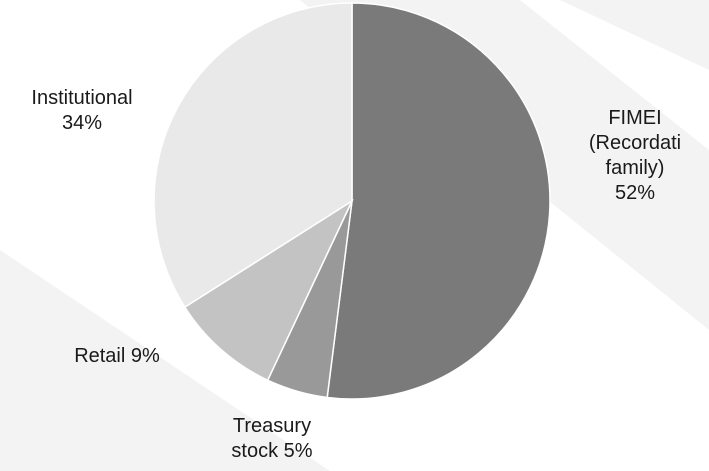 The width and height of the screenshot is (709, 471). Describe the element at coordinates (82, 98) in the screenshot. I see `slice-label-line: Institutional` at that location.